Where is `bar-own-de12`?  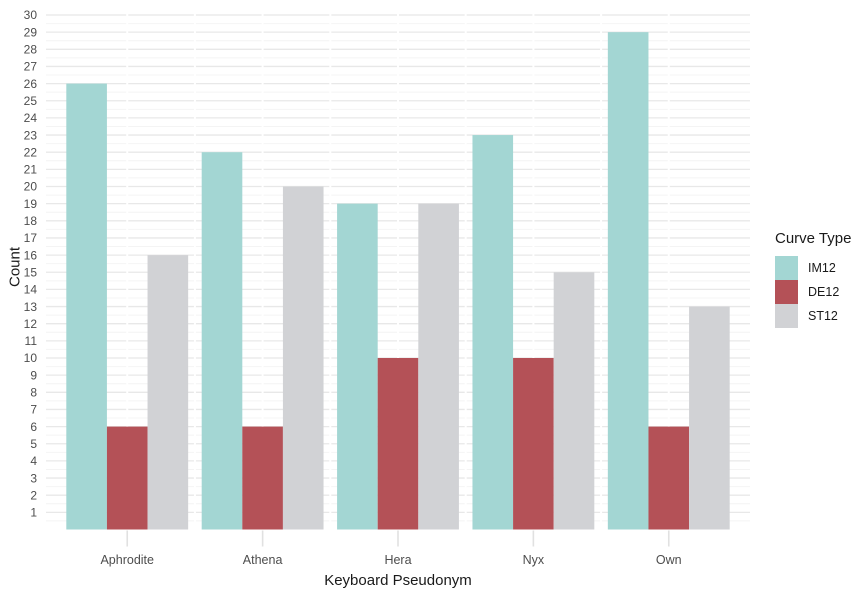 bar-own-de12 is located at coordinates (669, 478).